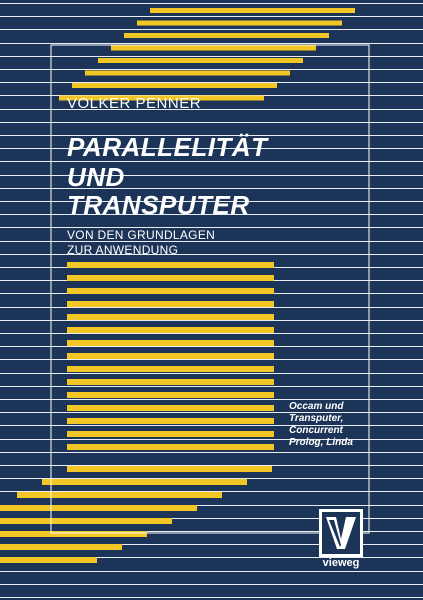 Image resolution: width=423 pixels, height=600 pixels. I want to click on vieweg-logo-icon, so click(341, 533).